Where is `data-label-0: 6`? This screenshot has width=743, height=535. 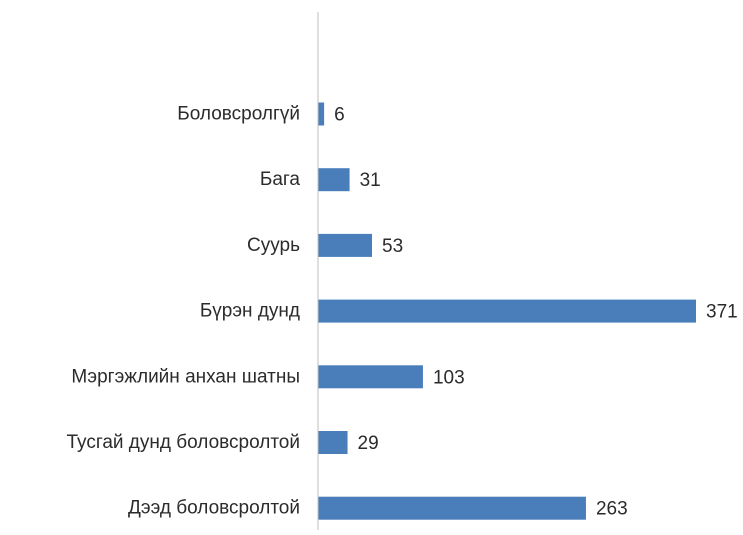
data-label-0: 6 is located at coordinates (339, 115).